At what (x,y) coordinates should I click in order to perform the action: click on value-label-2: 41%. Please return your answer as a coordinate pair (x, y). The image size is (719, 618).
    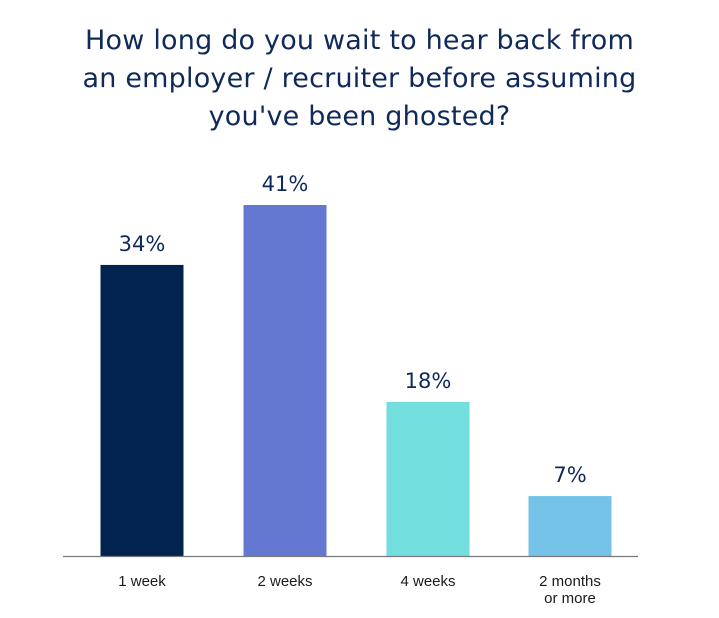
    Looking at the image, I should click on (285, 184).